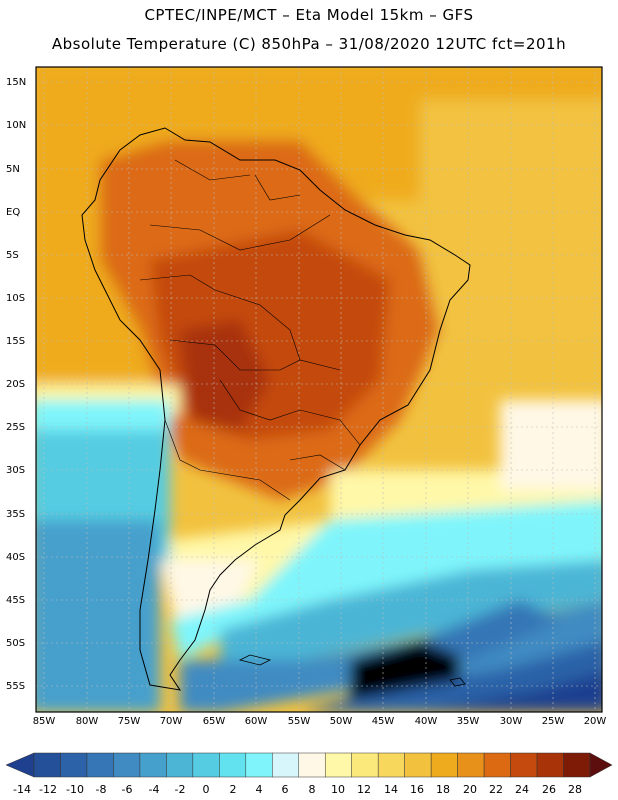 The width and height of the screenshot is (618, 800). What do you see at coordinates (87, 721) in the screenshot?
I see `lon-label: 80W` at bounding box center [87, 721].